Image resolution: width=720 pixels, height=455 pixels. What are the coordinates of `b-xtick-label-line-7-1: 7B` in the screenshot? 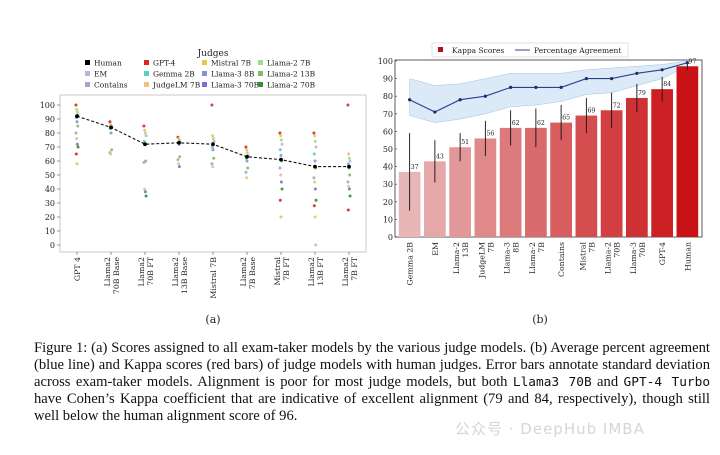 It's located at (591, 247).